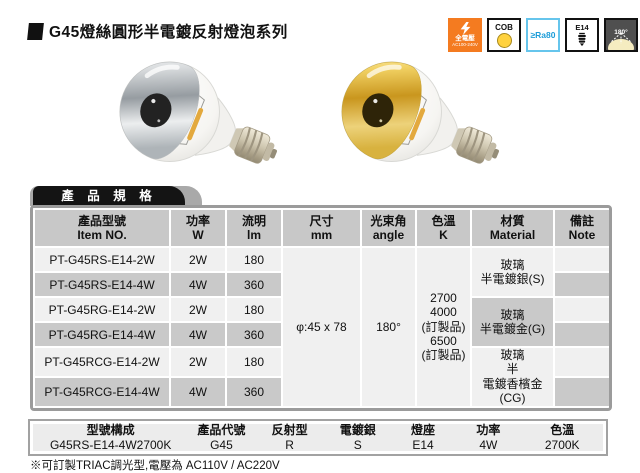 This screenshot has height=473, width=640. Describe the element at coordinates (110, 437) in the screenshot. I see `model-col-composition: 型號構成 G45RS-E14-4W2700K` at that location.